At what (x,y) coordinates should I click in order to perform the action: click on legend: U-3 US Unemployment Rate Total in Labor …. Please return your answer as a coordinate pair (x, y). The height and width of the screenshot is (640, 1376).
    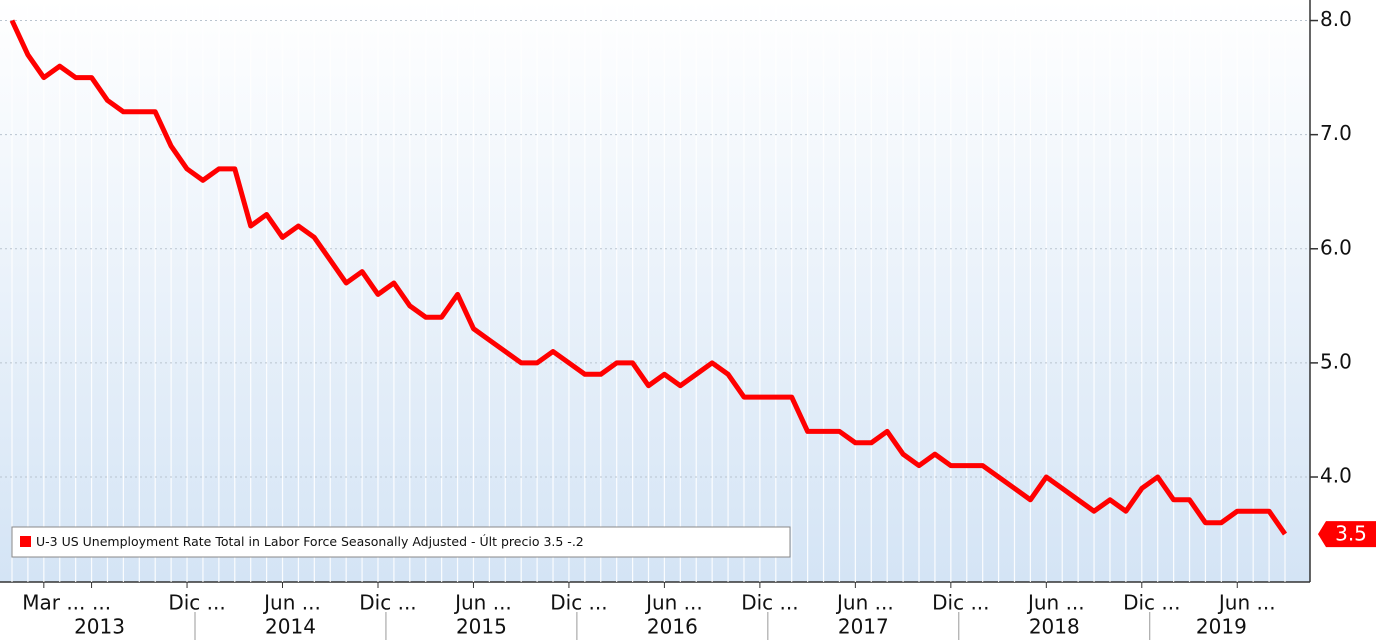
    Looking at the image, I should click on (401, 542).